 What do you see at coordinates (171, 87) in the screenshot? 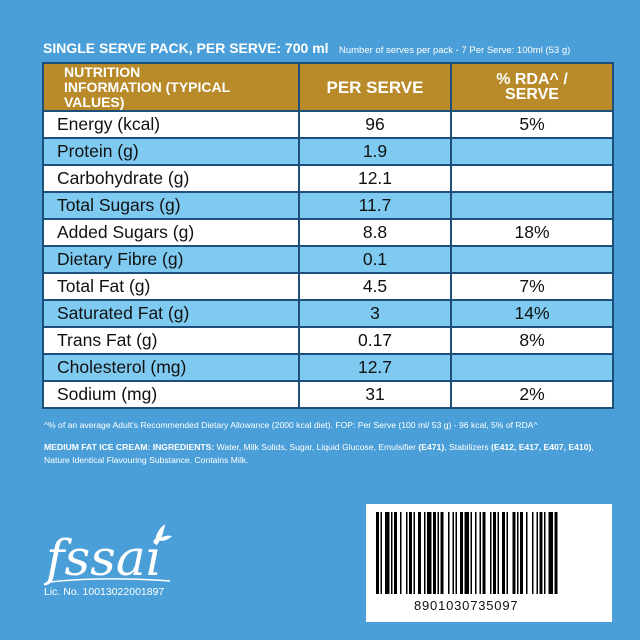
I see `column-header-nutrient: NUTRITION INFORMATION (TYPICAL VALUES)` at bounding box center [171, 87].